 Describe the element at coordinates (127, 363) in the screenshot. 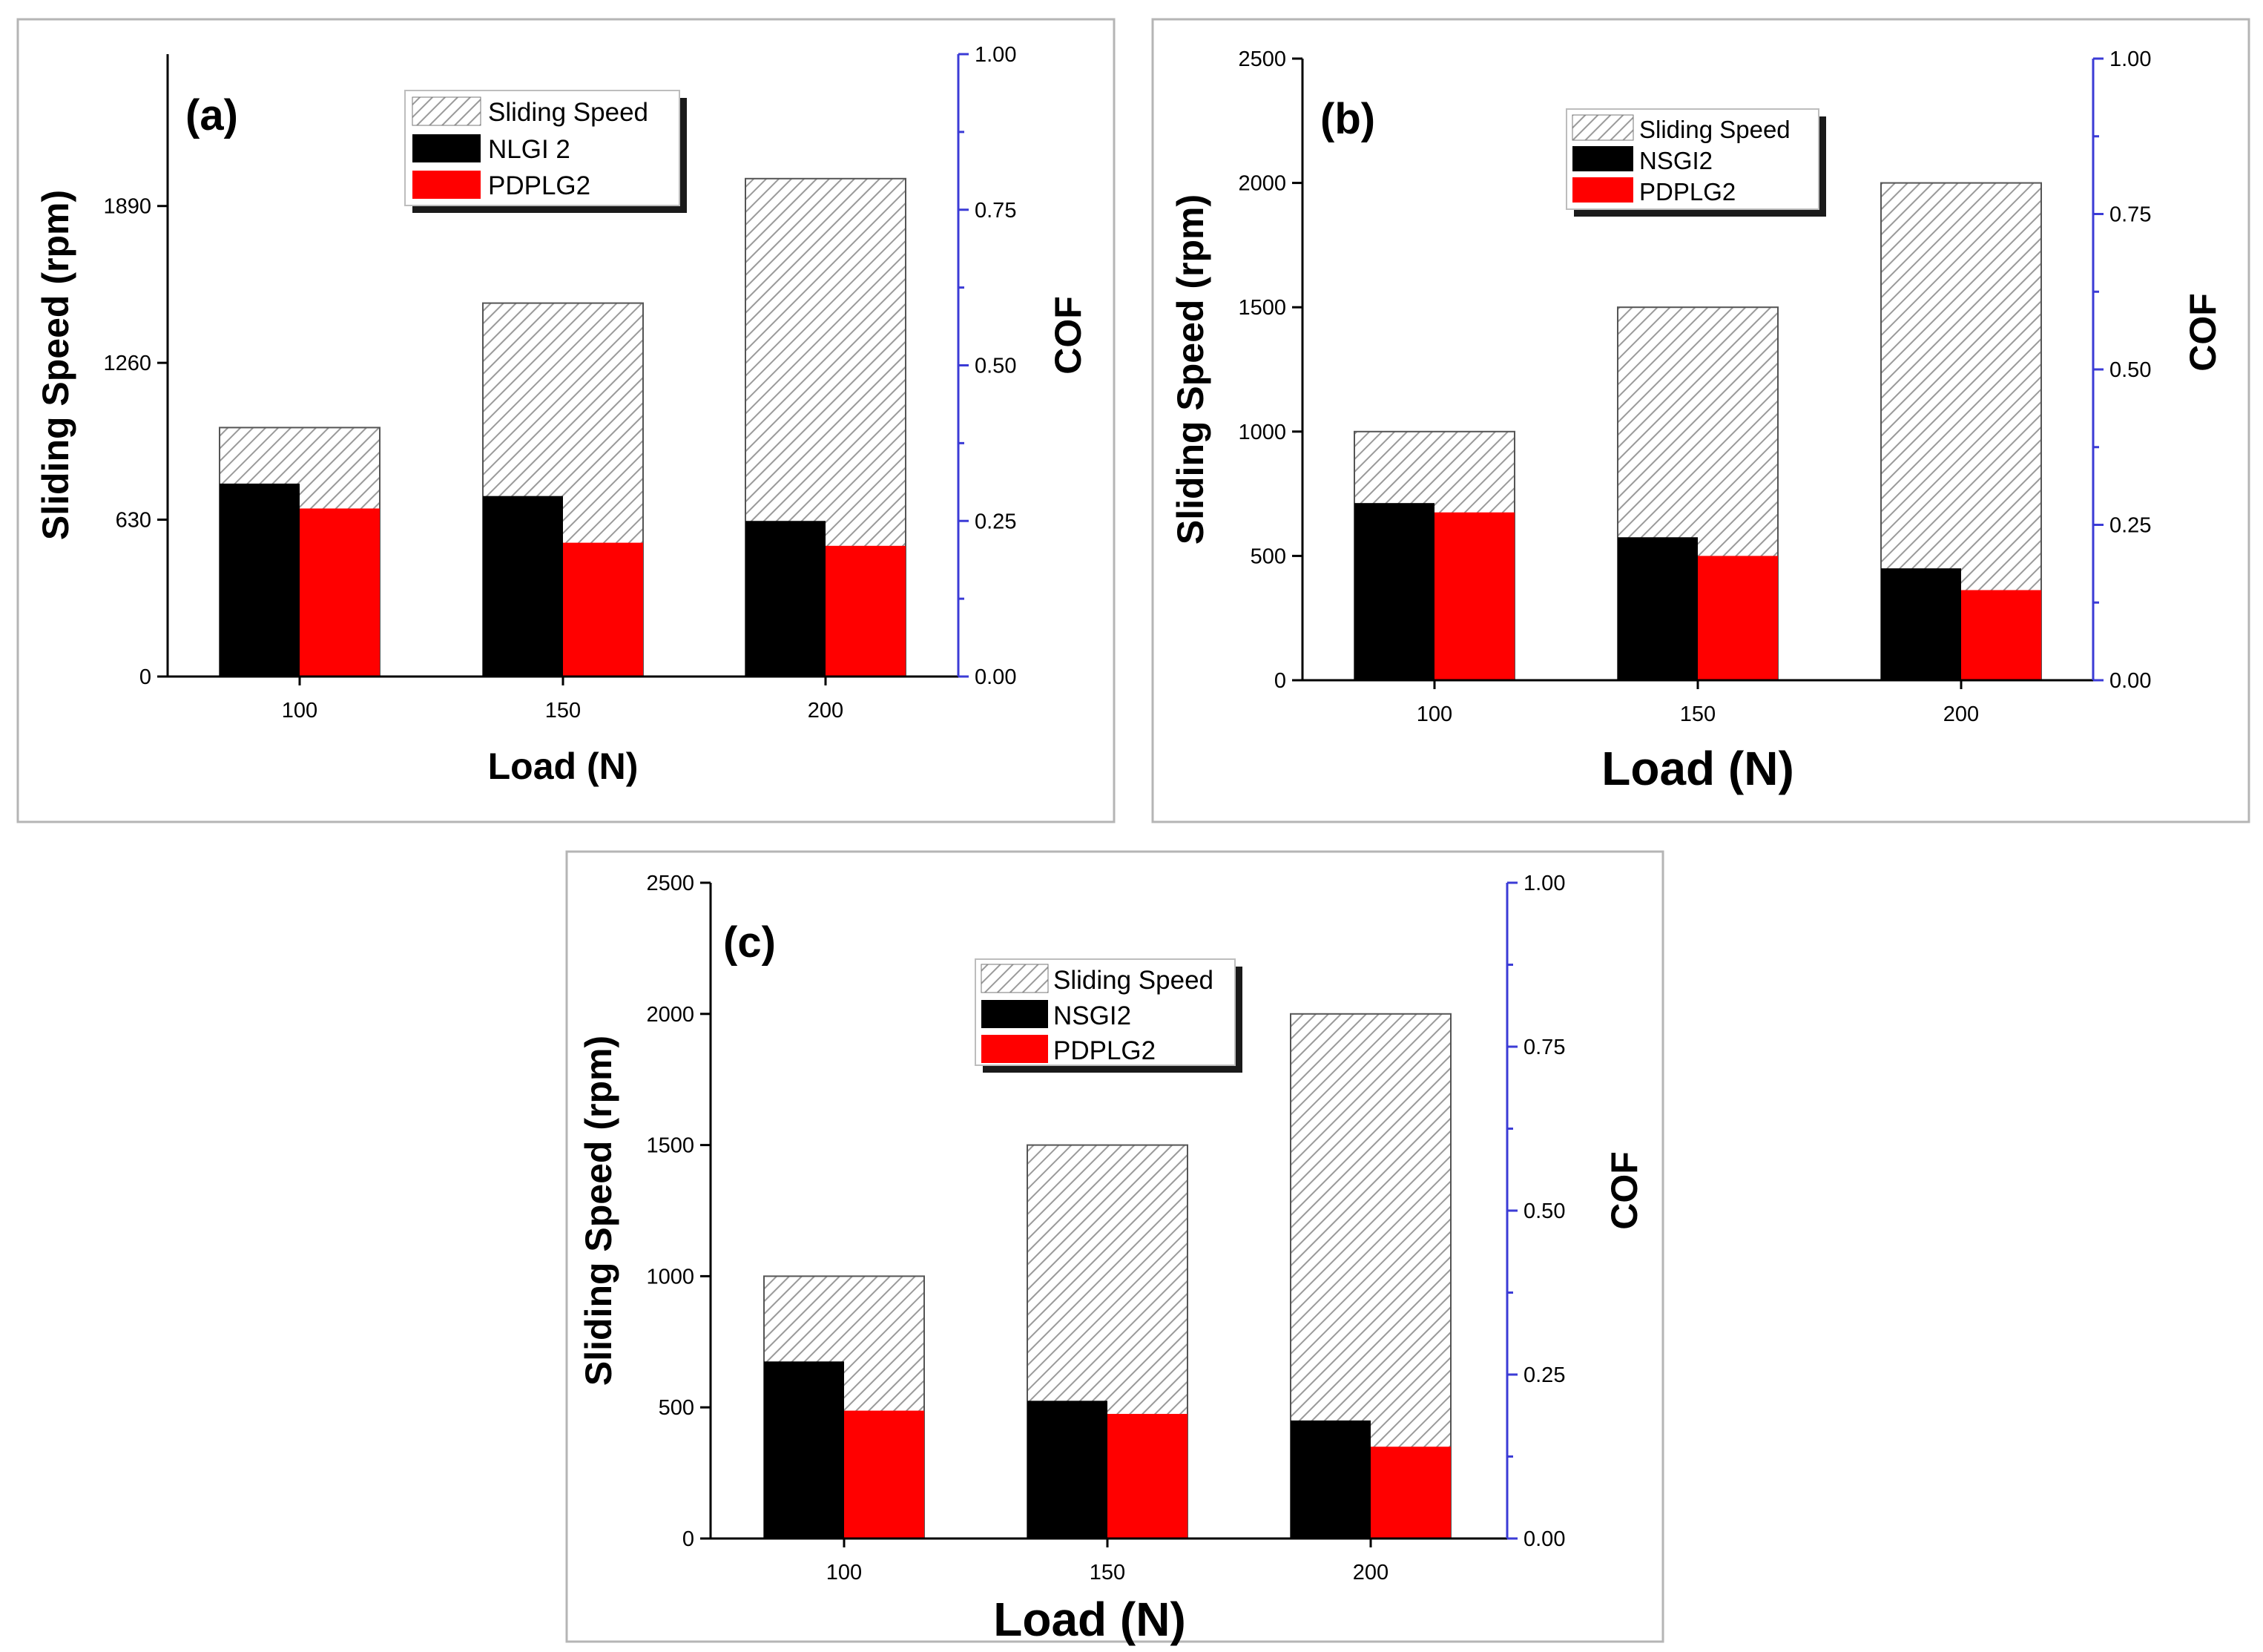

I see `y-tick-label: 1260` at that location.